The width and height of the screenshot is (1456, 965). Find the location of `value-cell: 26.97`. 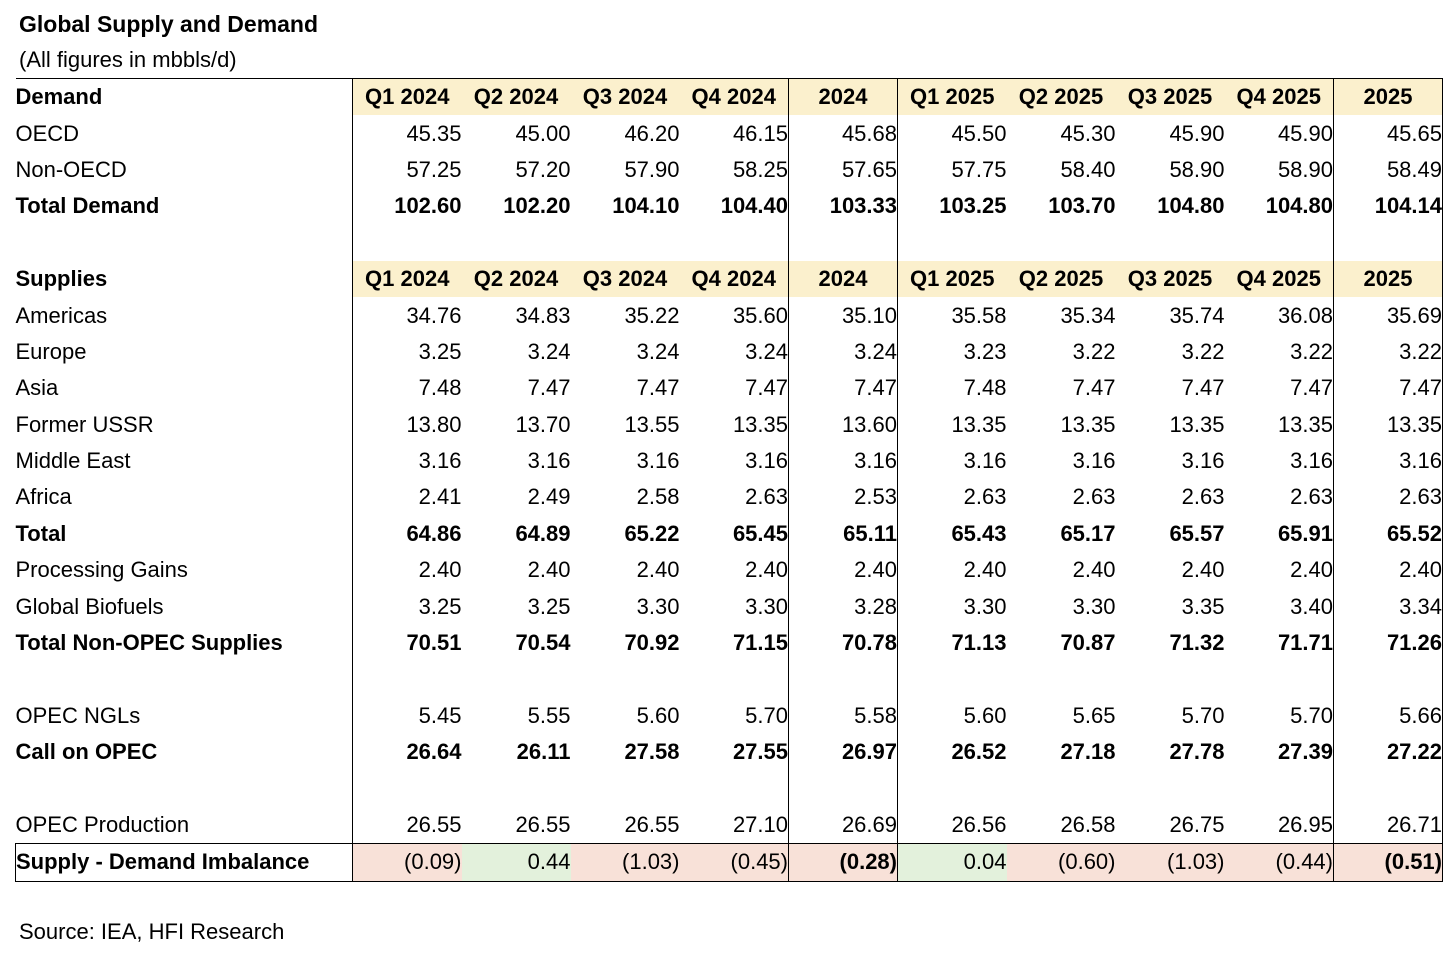

value-cell: 26.97 is located at coordinates (843, 752).